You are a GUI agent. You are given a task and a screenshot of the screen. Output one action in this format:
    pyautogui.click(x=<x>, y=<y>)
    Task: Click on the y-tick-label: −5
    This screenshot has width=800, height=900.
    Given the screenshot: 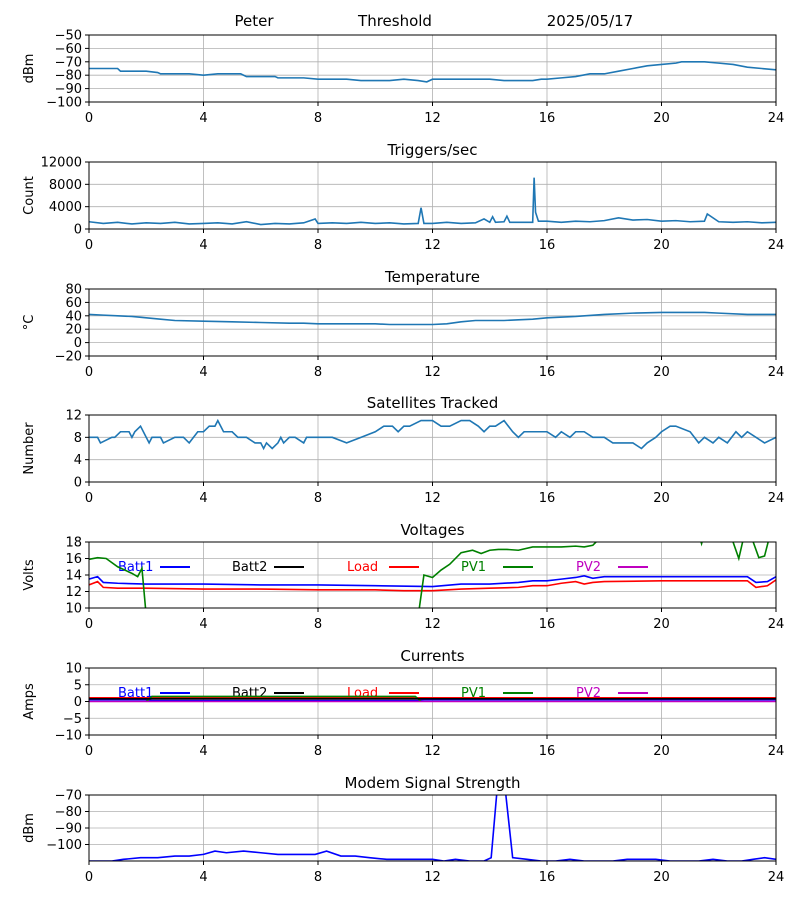 What is the action you would take?
    pyautogui.click(x=72, y=719)
    